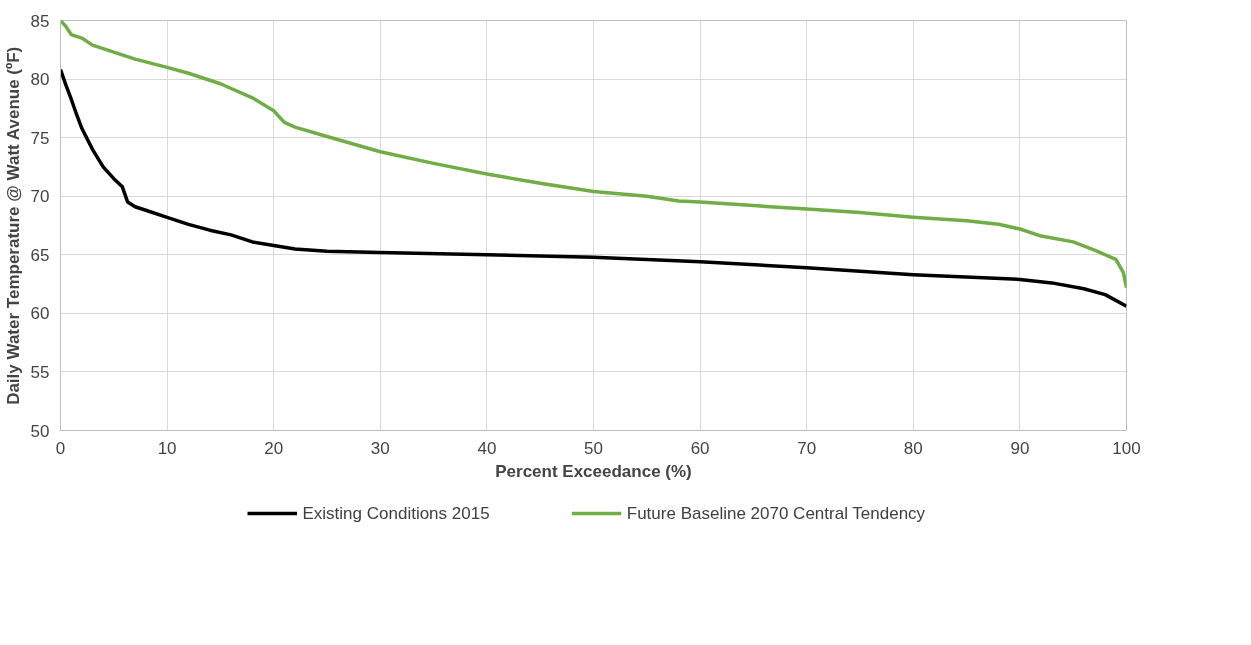 The width and height of the screenshot is (1251, 645). What do you see at coordinates (40, 431) in the screenshot?
I see `y-tick-label: 50` at bounding box center [40, 431].